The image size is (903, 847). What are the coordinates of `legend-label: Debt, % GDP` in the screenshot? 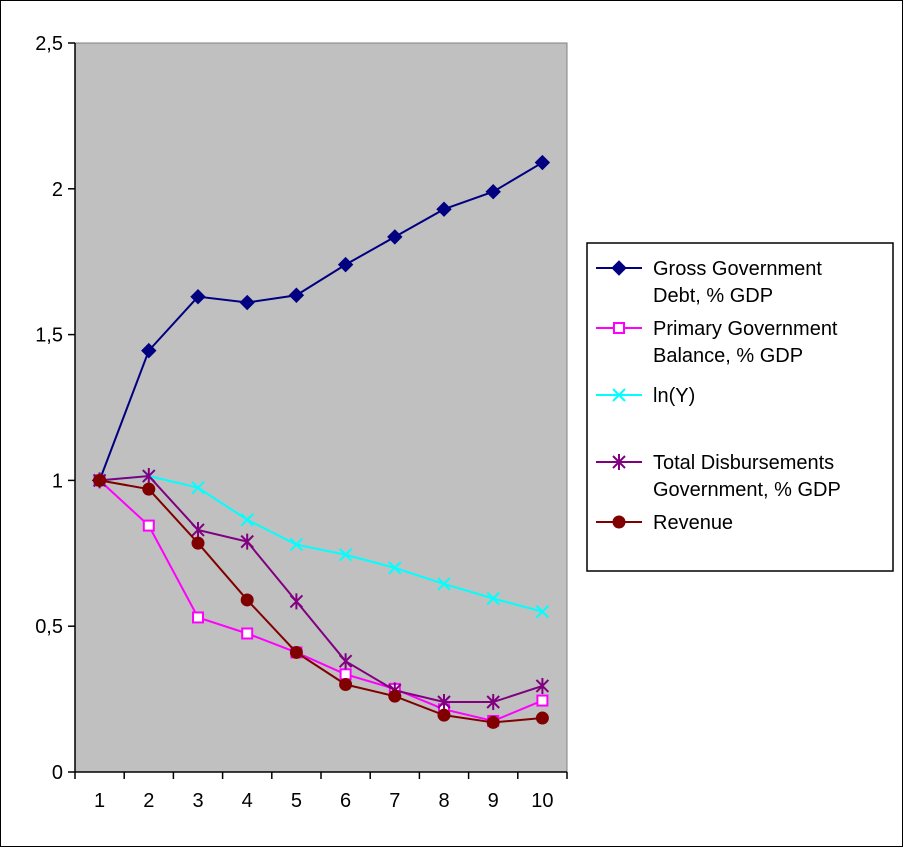 It's located at (713, 296).